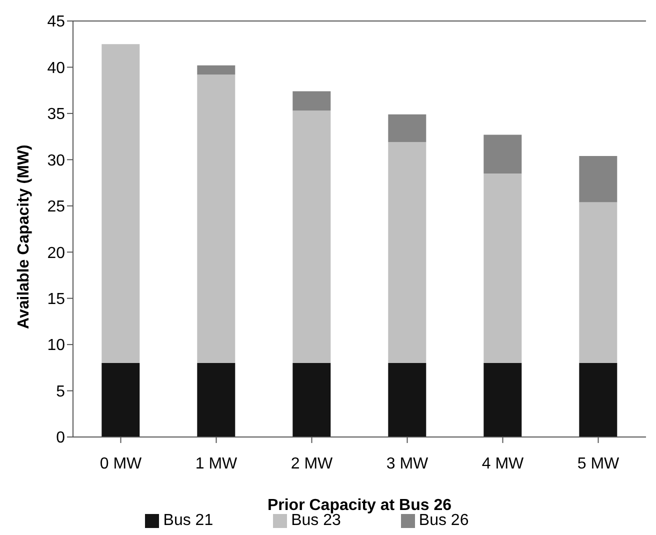 Image resolution: width=656 pixels, height=535 pixels. I want to click on x-tick-label: 2 MW, so click(312, 463).